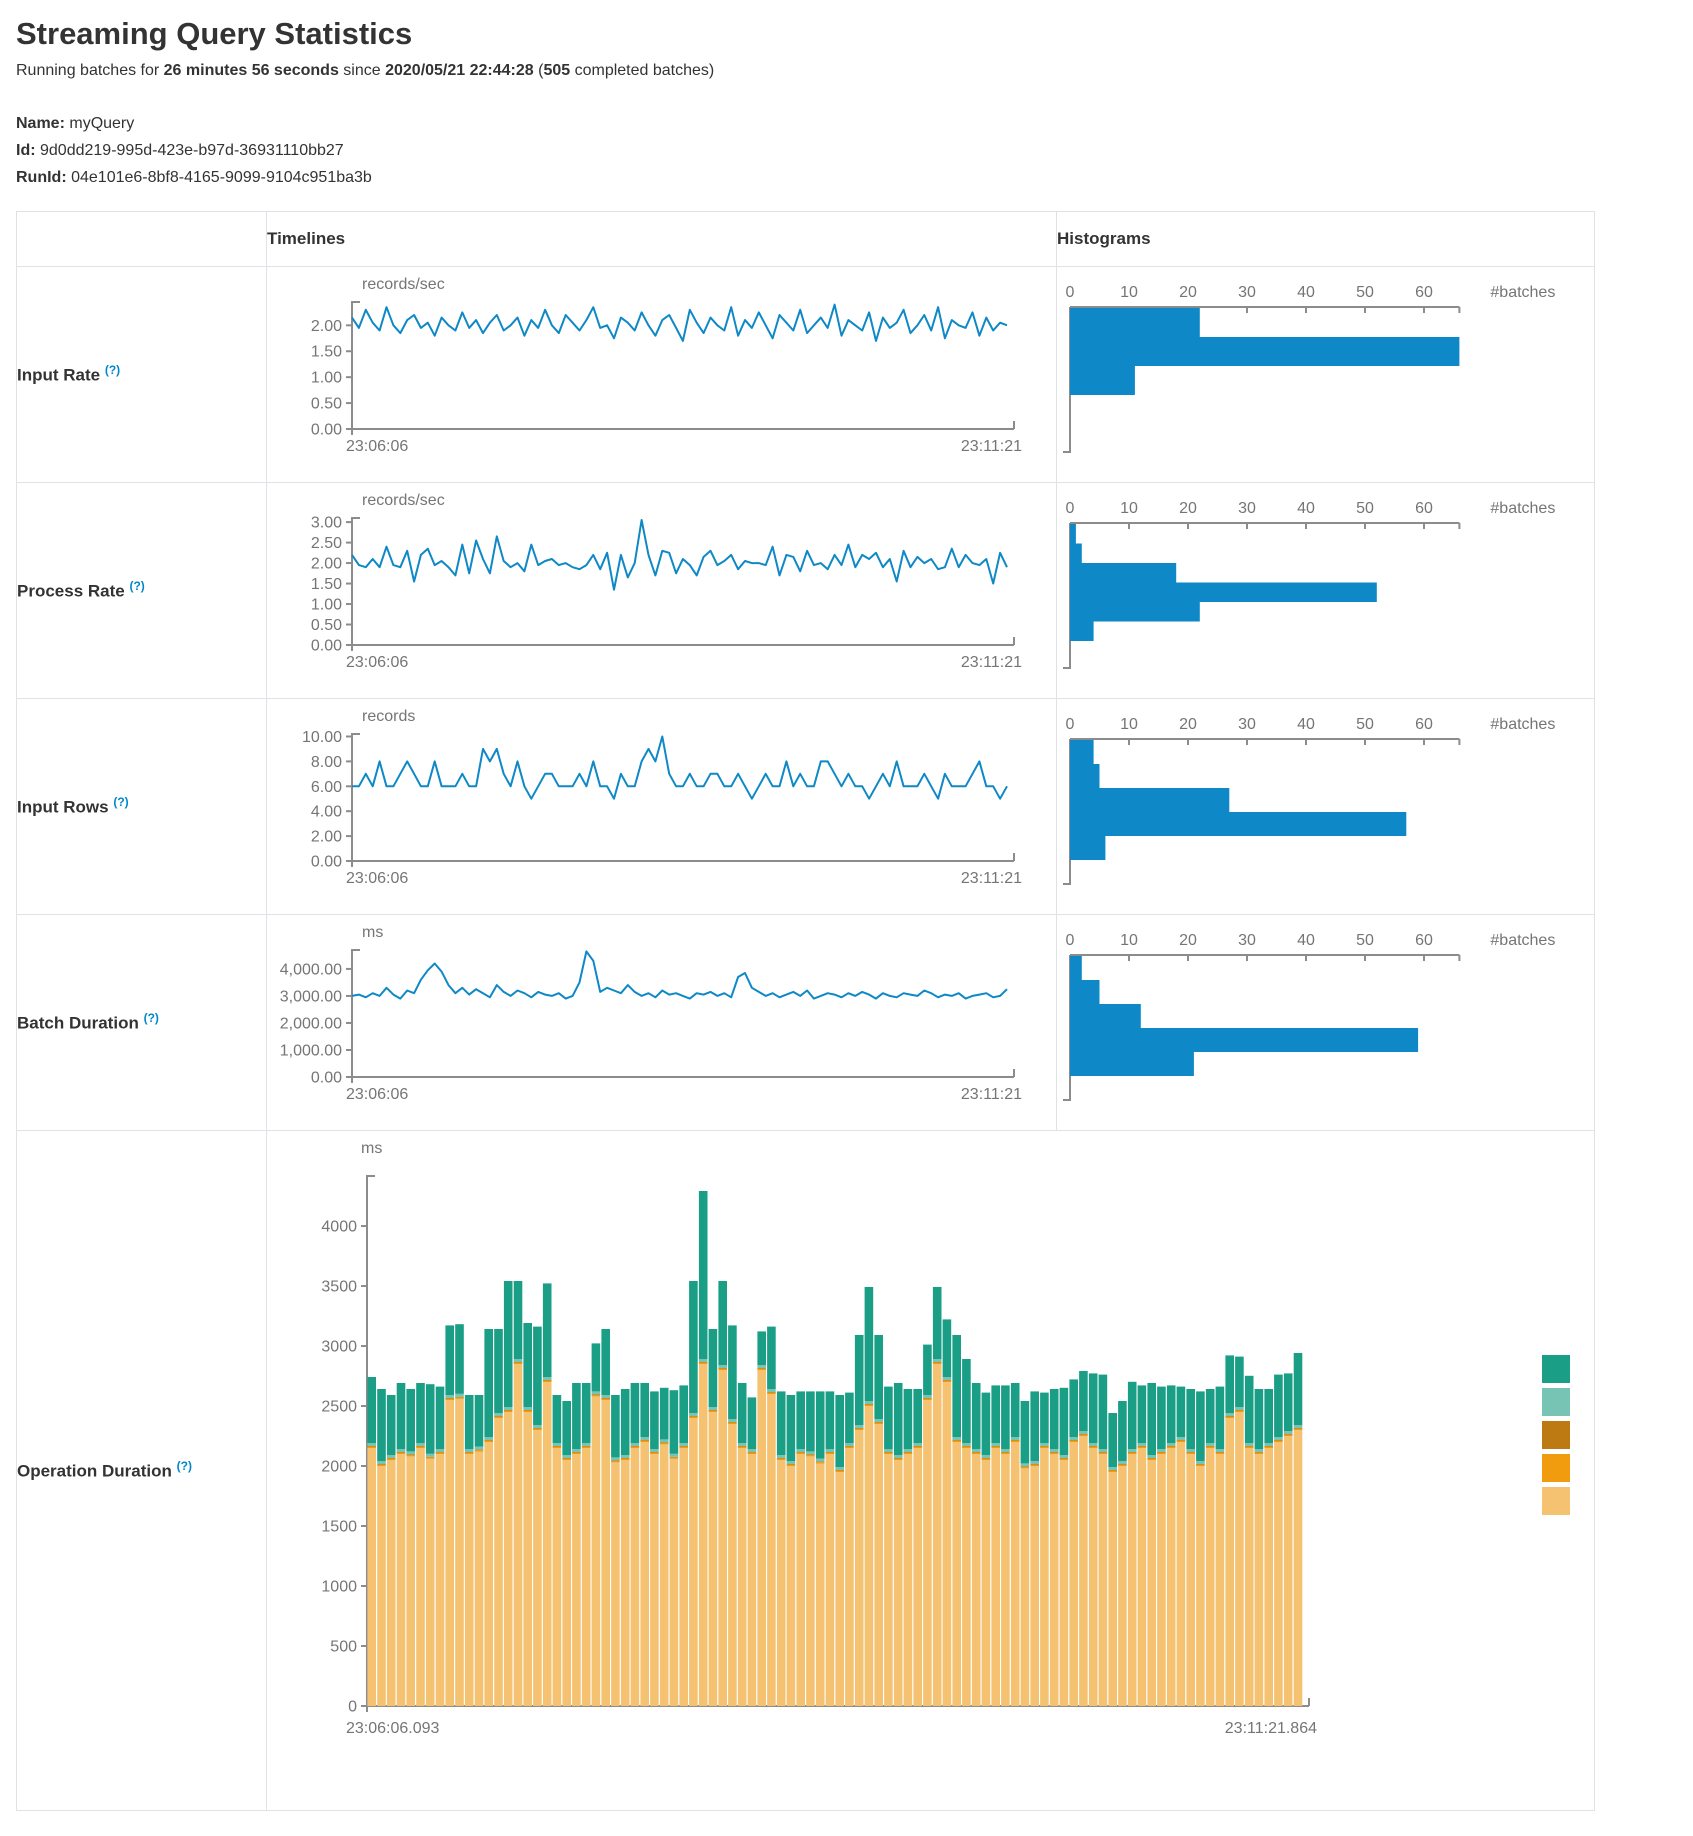 This screenshot has height=1836, width=1693. Describe the element at coordinates (1070, 508) in the screenshot. I see `x-tick-label: 0` at that location.